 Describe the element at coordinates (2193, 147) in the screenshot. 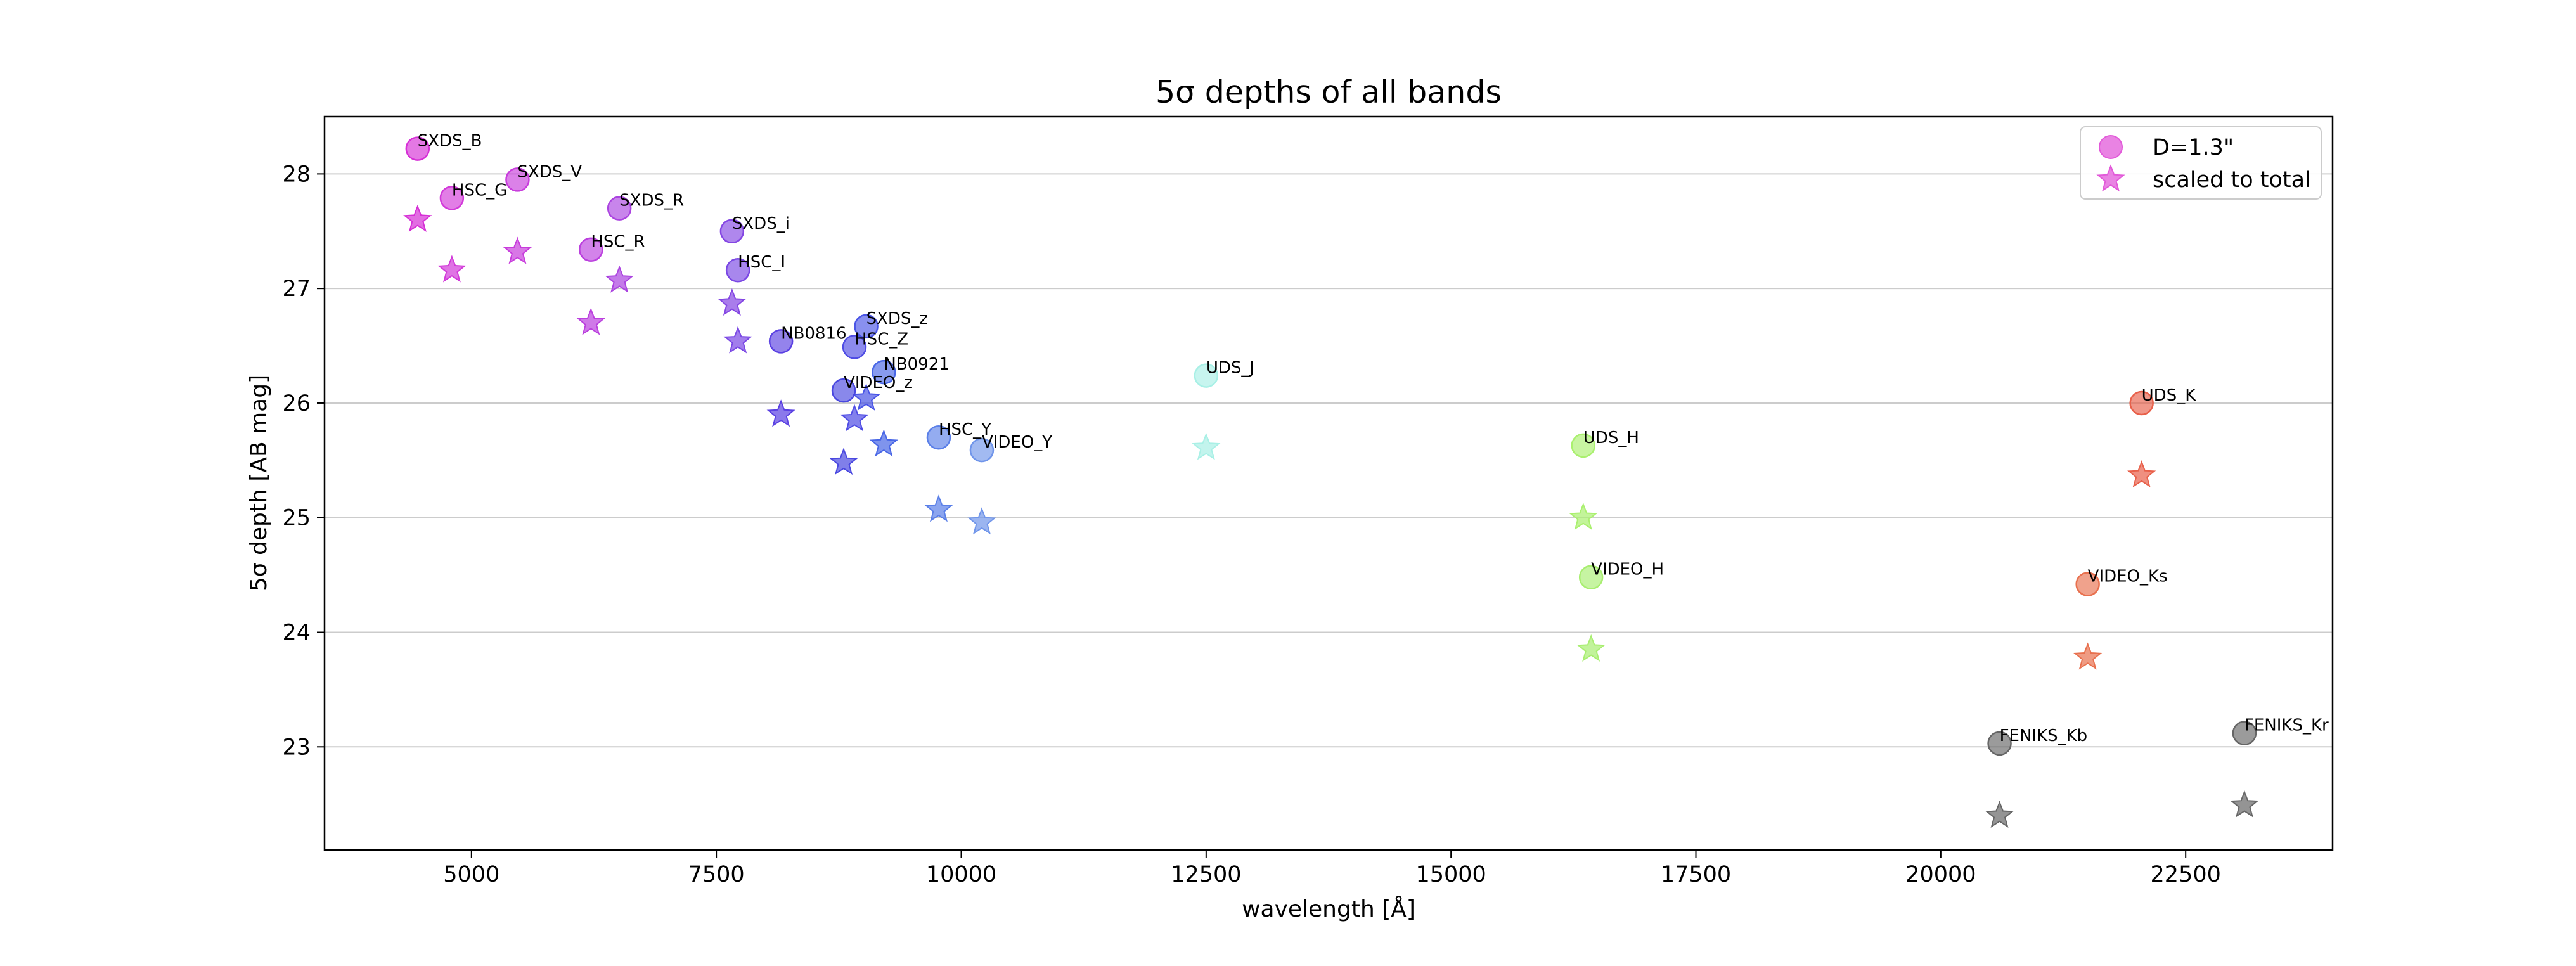

I see `legend-aperture-label: D=1.3"` at that location.